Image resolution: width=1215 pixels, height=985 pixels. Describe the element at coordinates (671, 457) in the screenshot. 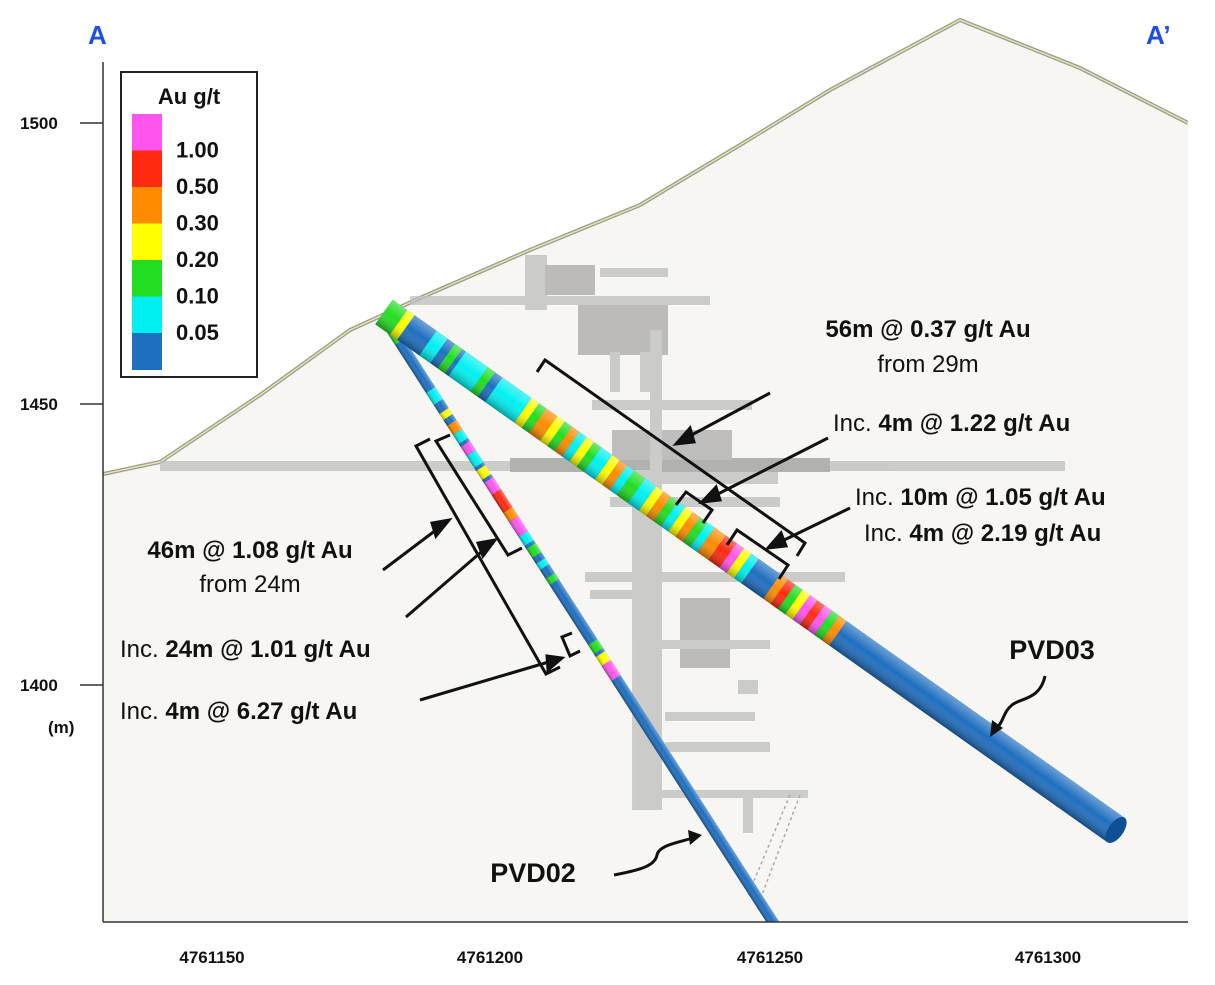

I see `bracket-pvd03-main` at that location.